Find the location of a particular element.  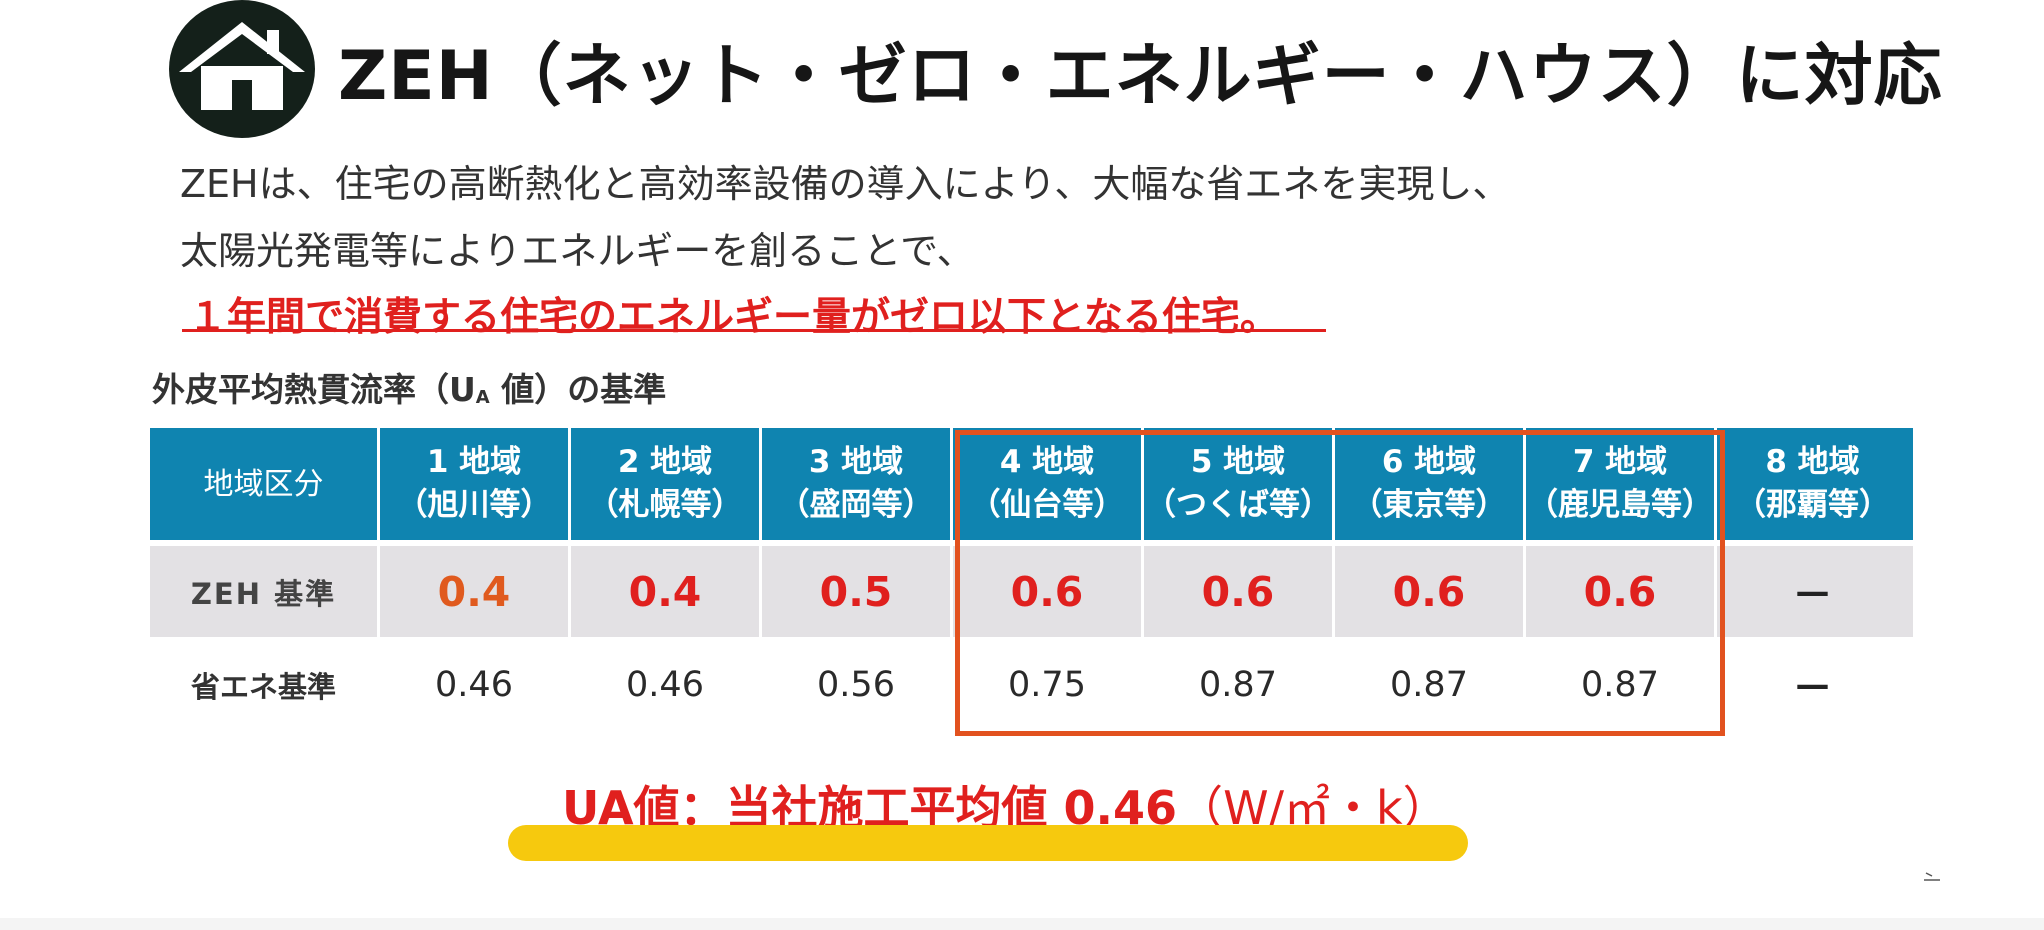

region-city: （旭川等） is located at coordinates (474, 505).